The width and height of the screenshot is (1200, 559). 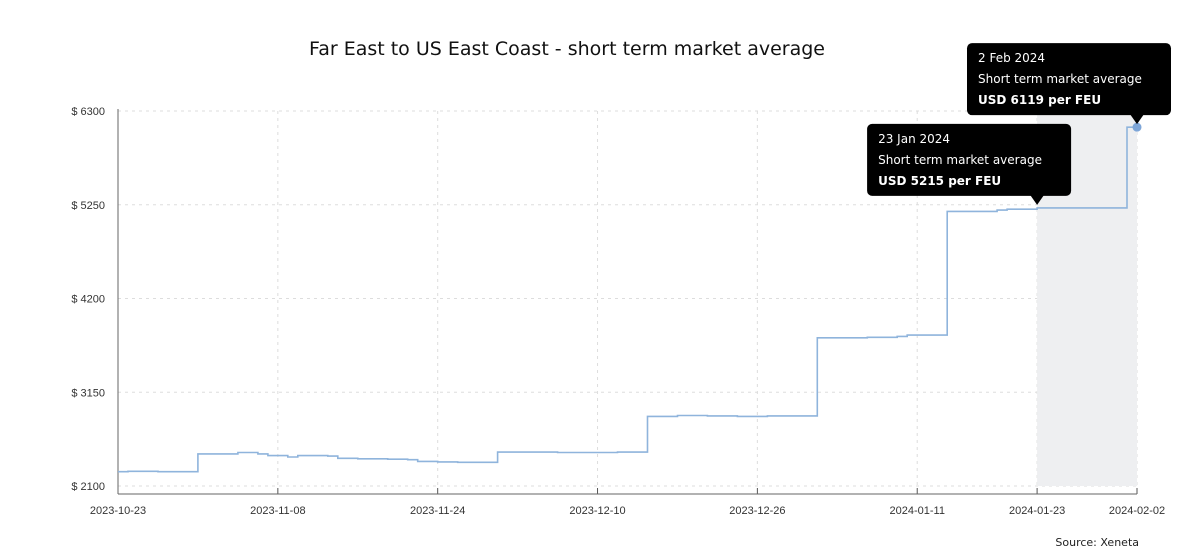 What do you see at coordinates (277, 511) in the screenshot?
I see `x-tick-label: 2023-11-08` at bounding box center [277, 511].